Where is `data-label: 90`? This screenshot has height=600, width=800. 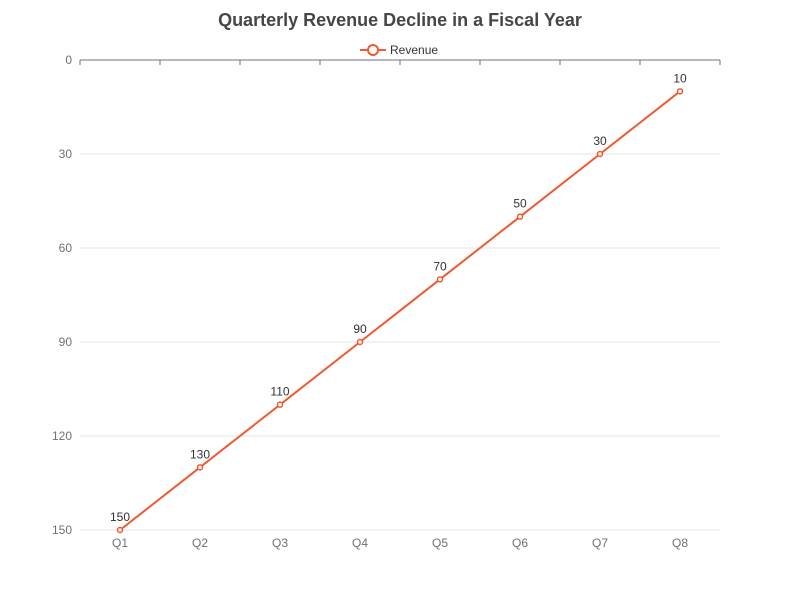
data-label: 90 is located at coordinates (360, 329).